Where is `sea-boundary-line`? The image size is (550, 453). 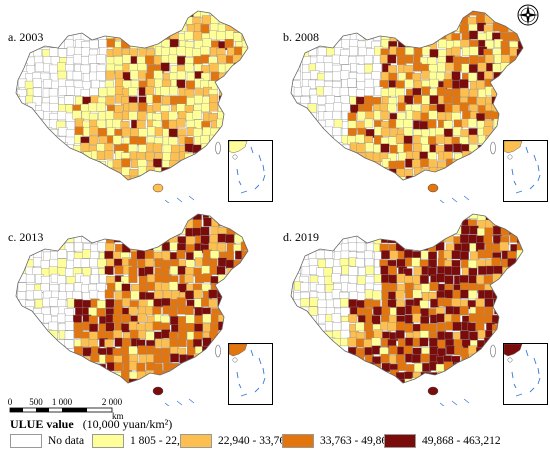
sea-boundary-line is located at coordinates (454, 200).